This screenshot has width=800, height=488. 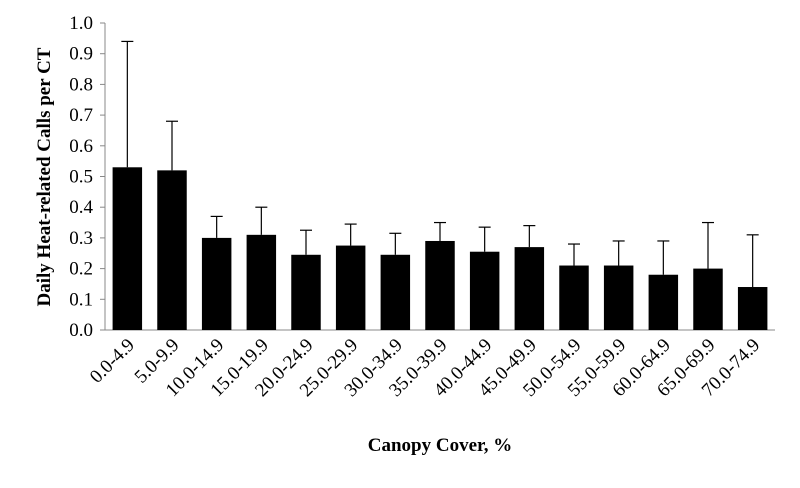 What do you see at coordinates (81, 207) in the screenshot?
I see `y-tick-label: 0.4` at bounding box center [81, 207].